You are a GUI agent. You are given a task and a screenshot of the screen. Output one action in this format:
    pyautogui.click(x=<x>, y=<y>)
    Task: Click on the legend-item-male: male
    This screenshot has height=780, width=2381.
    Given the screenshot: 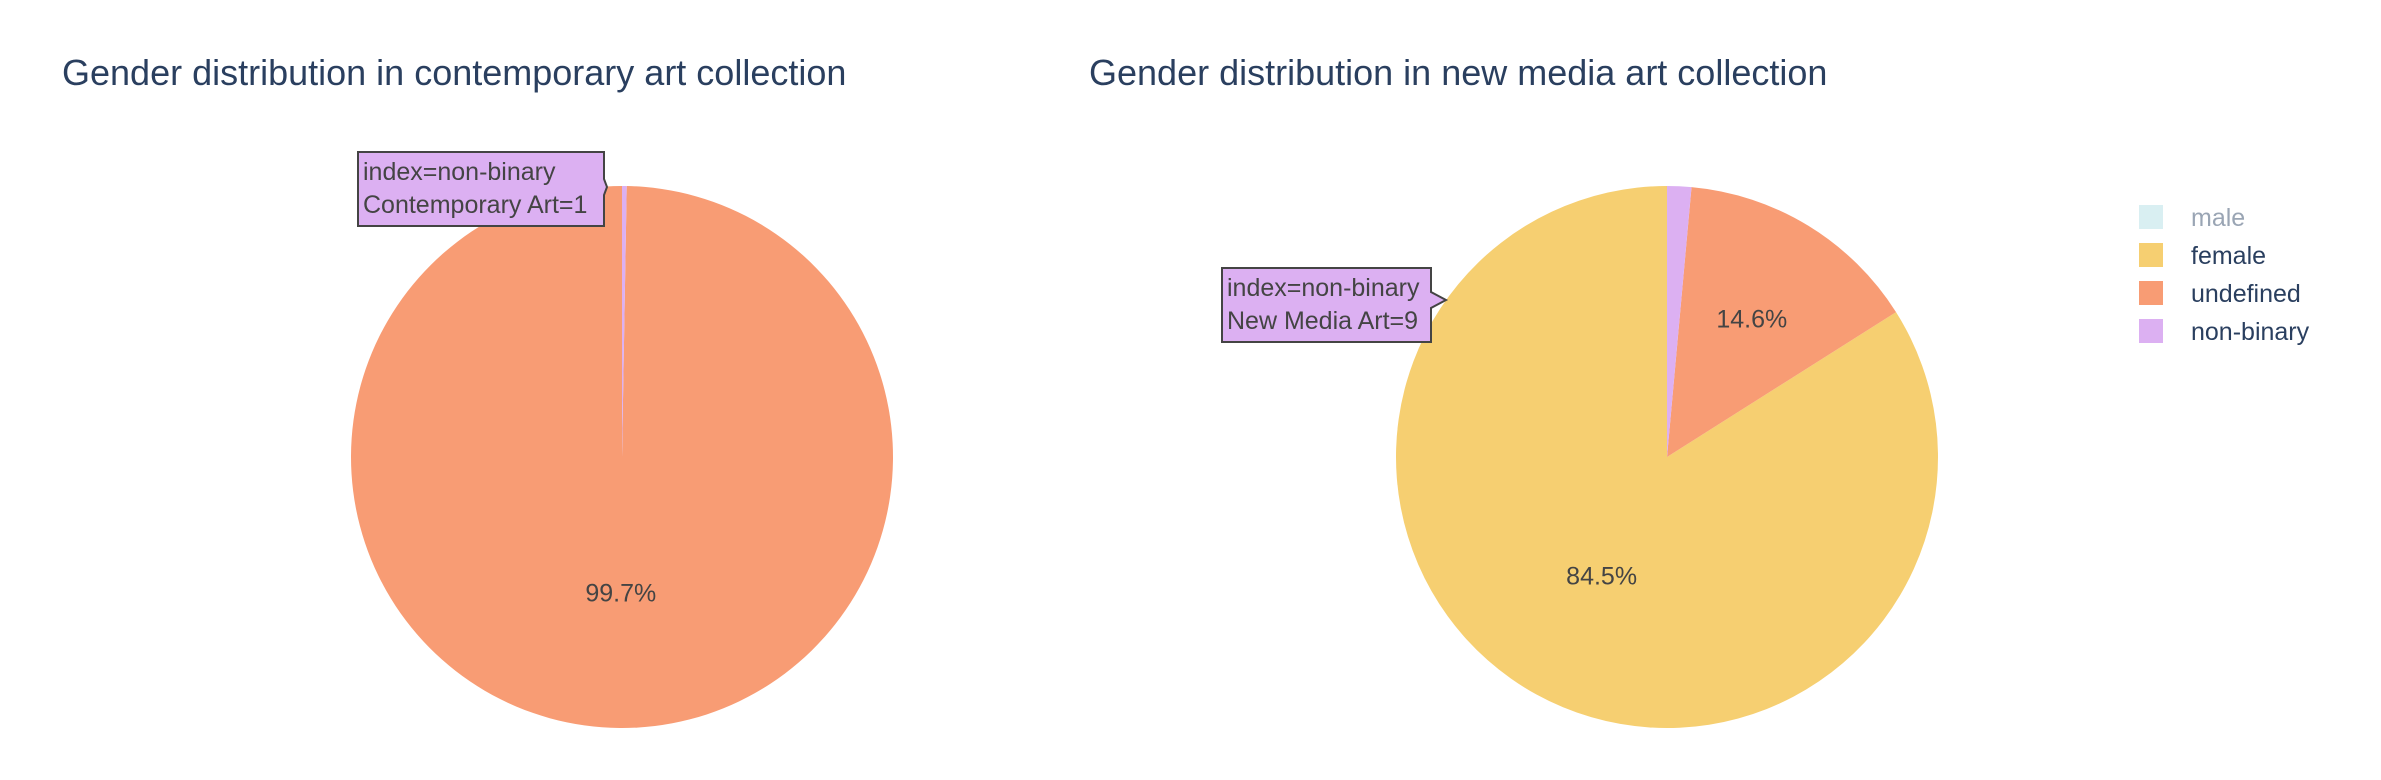 What is the action you would take?
    pyautogui.click(x=2192, y=218)
    